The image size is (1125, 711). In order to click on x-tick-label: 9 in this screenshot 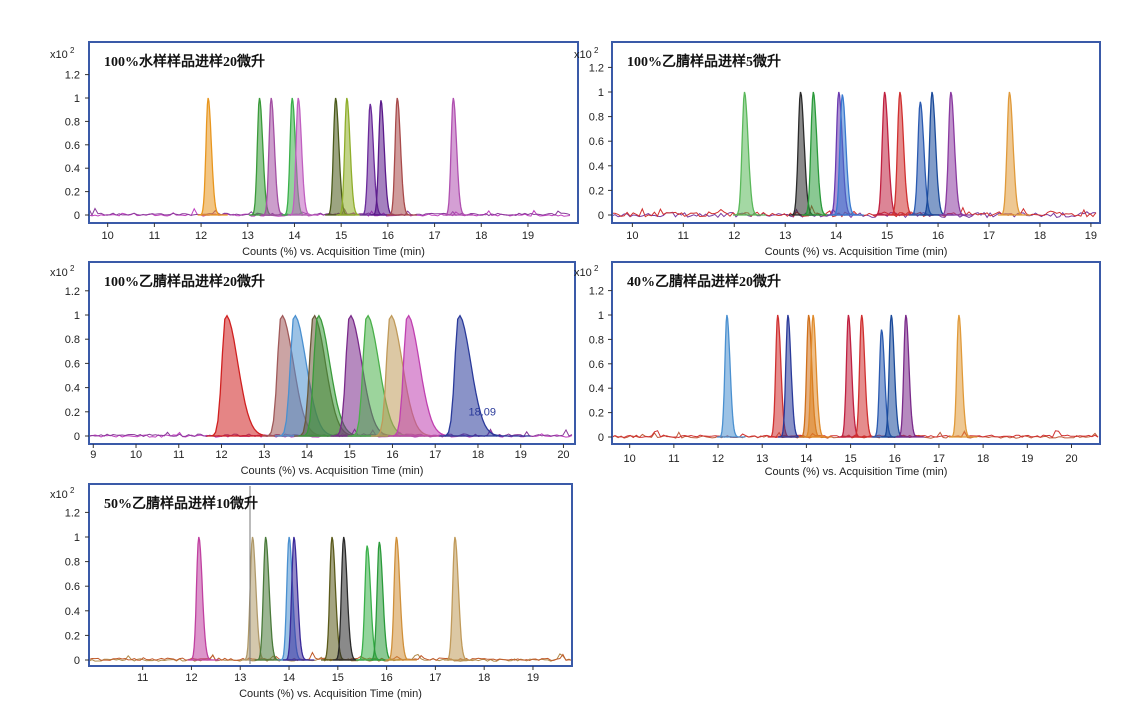, I will do `click(93, 455)`.